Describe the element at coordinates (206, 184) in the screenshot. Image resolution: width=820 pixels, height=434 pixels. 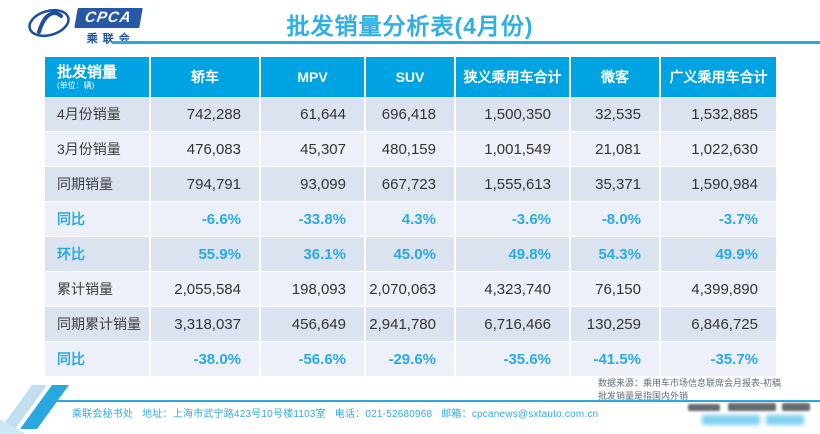
I see `table-cell: 794,791` at that location.